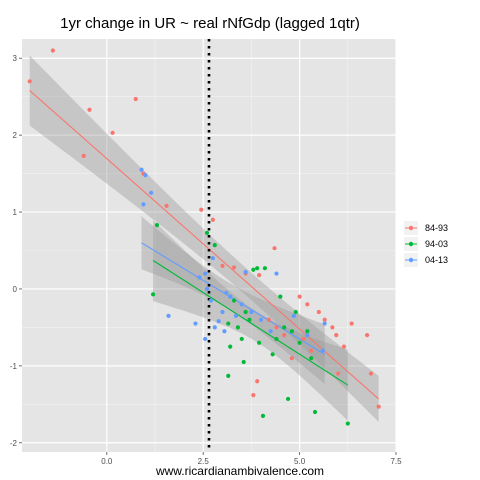  I want to click on legend-label-94-03: 94-03, so click(436, 244).